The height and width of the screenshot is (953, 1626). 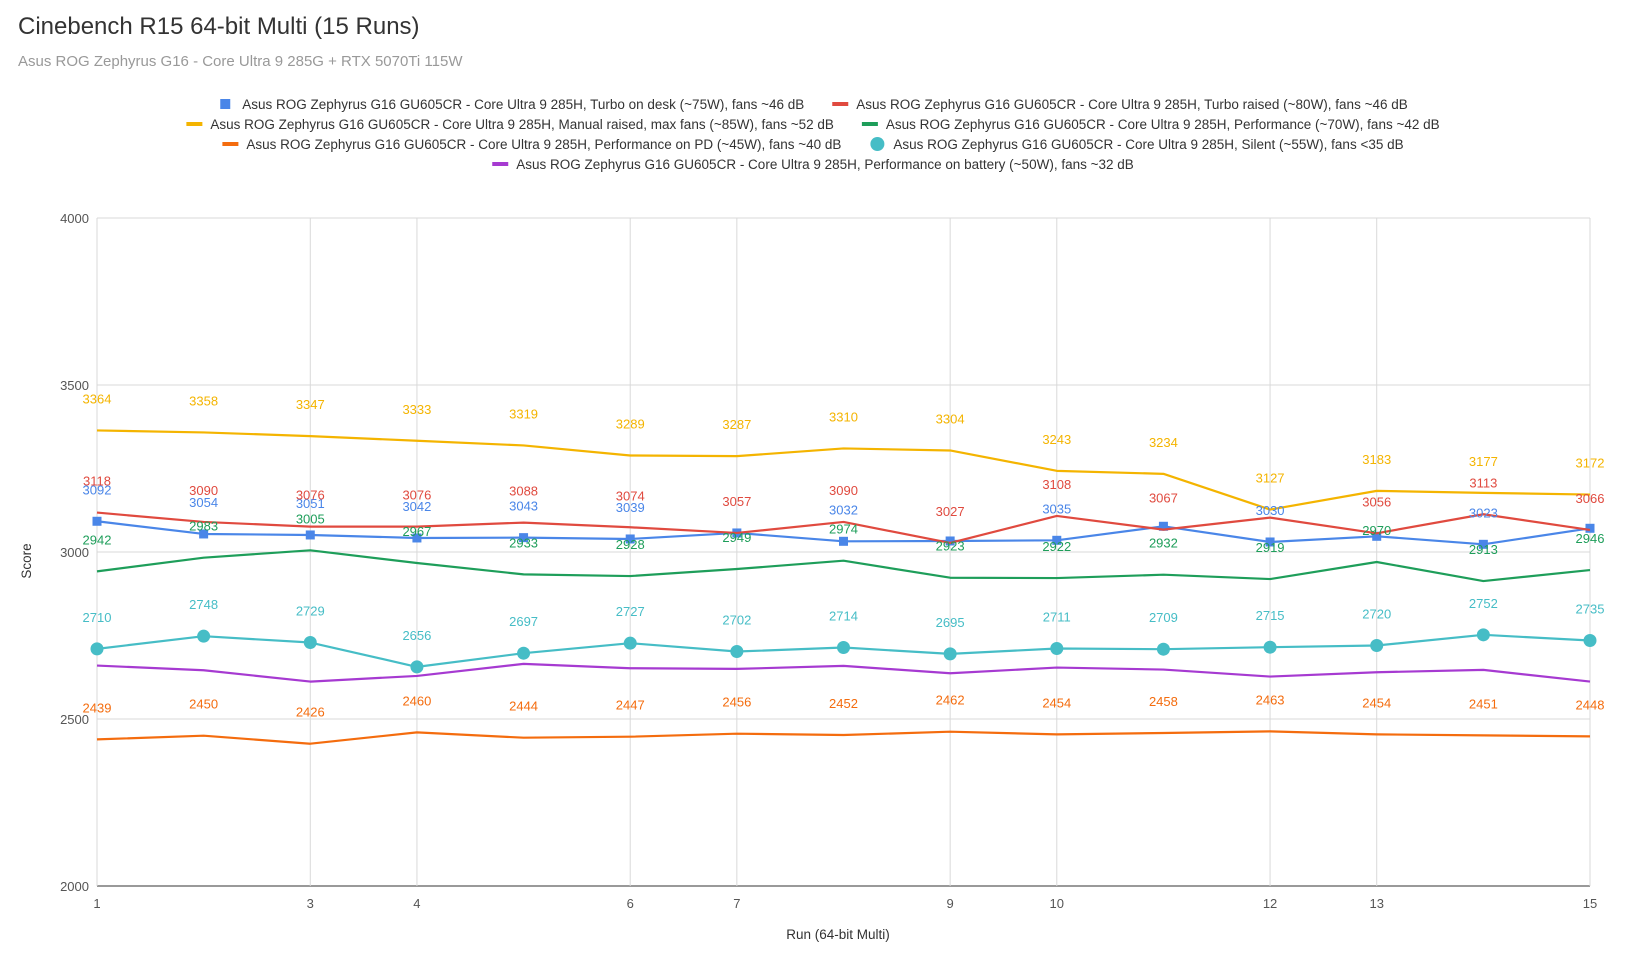 I want to click on data-label: 2913, so click(x=1483, y=549).